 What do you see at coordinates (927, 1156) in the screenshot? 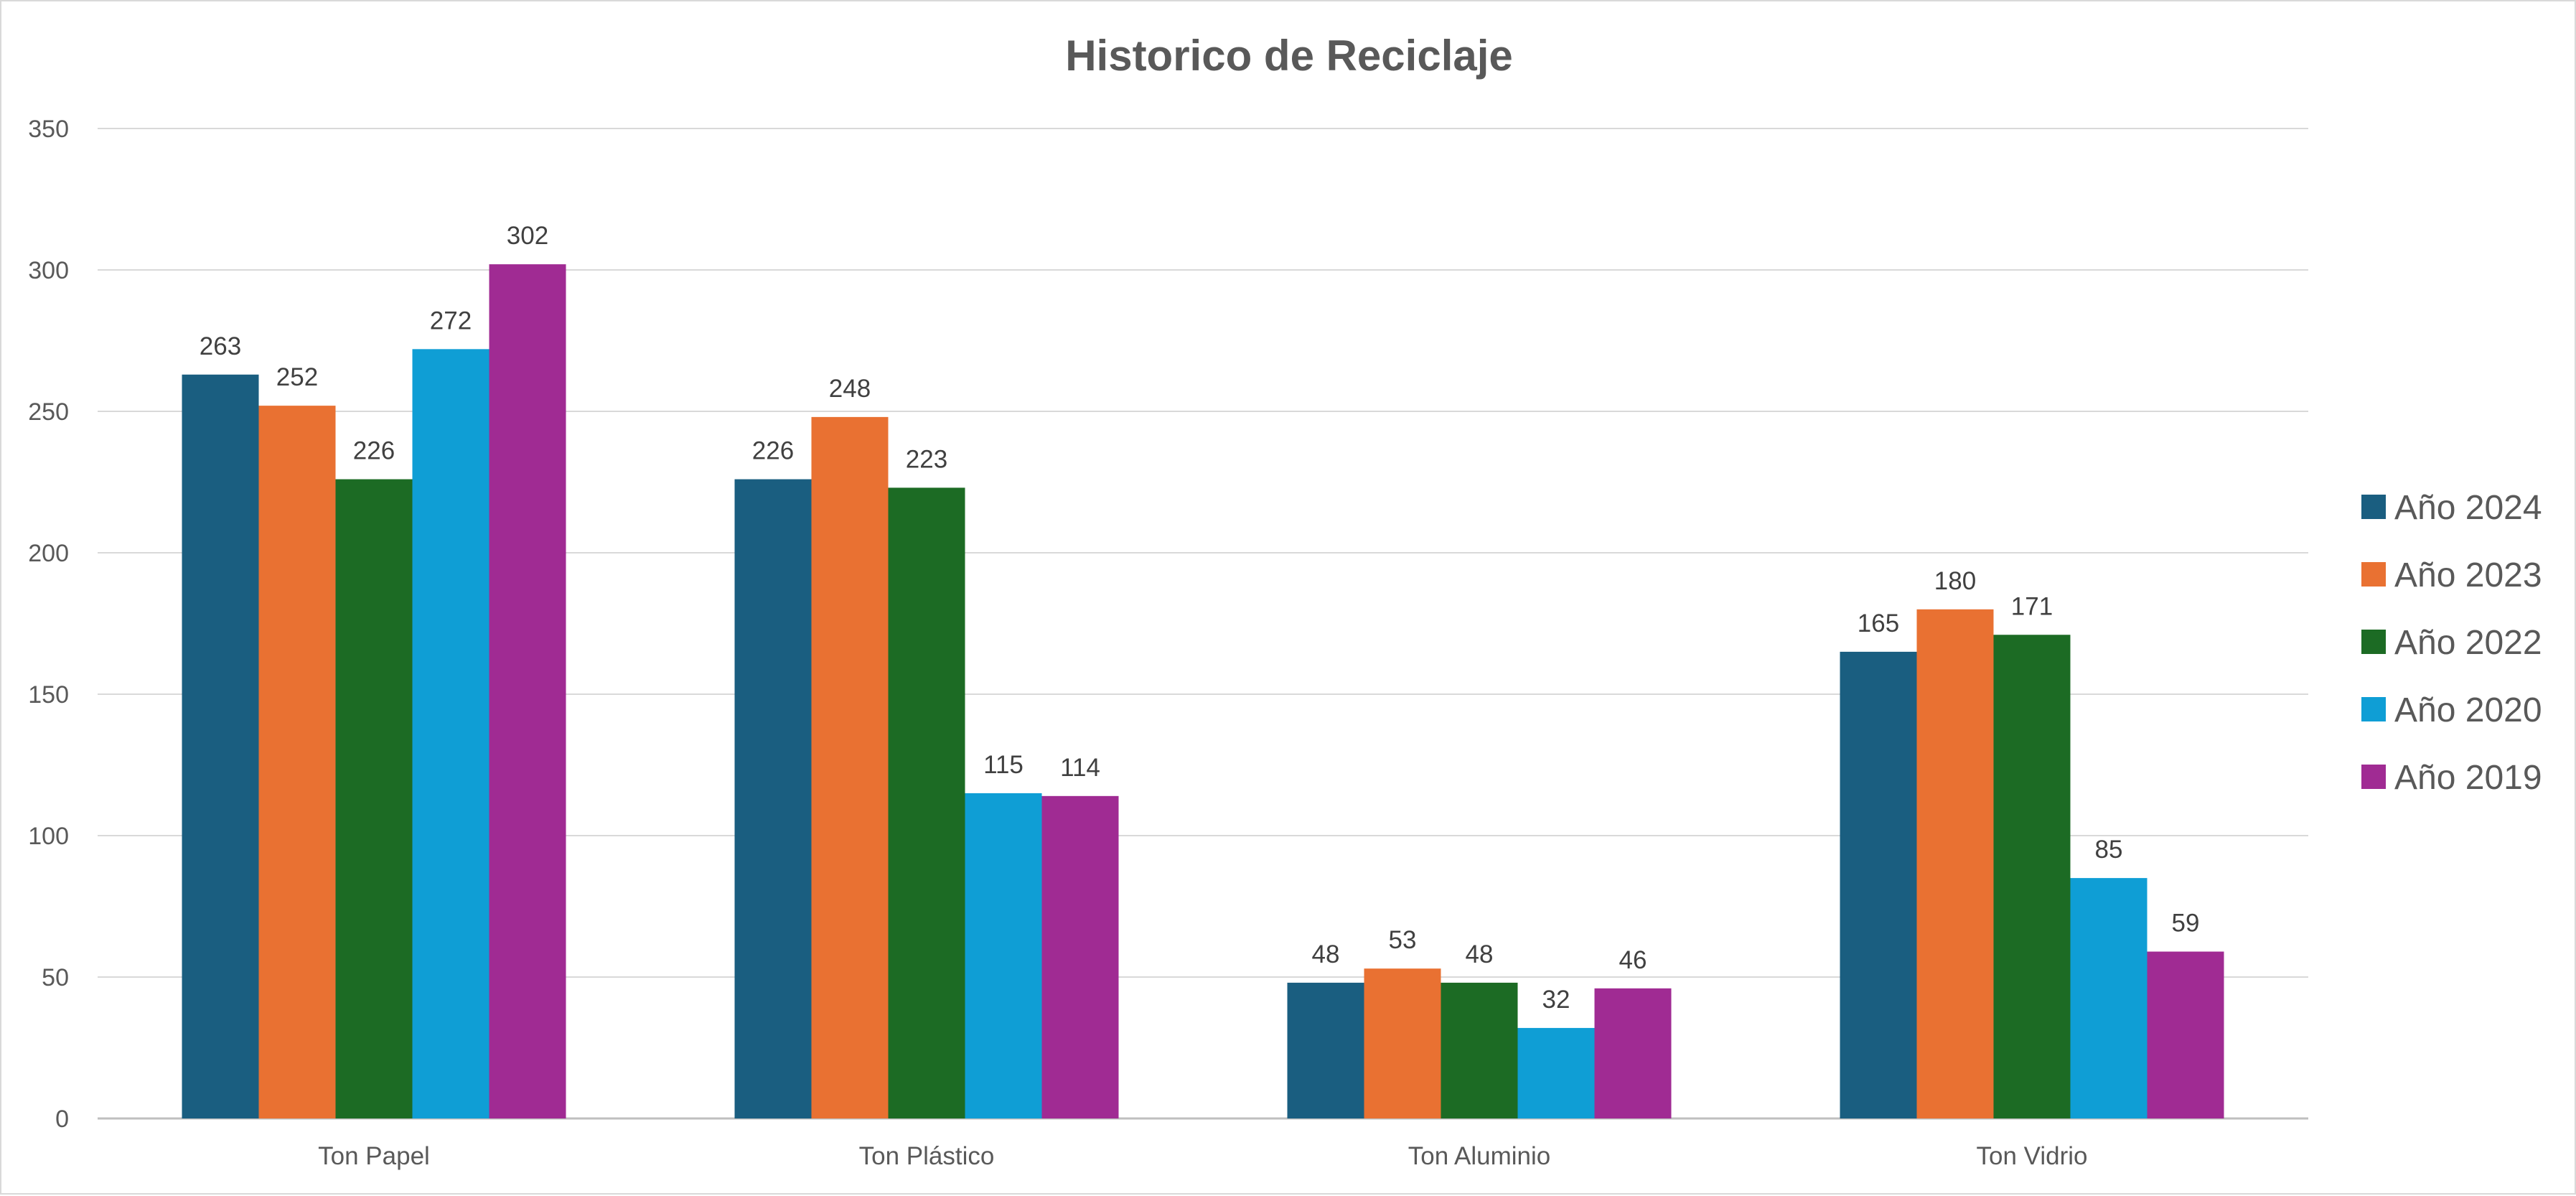
I see `x-category-label: Ton Plástico` at bounding box center [927, 1156].